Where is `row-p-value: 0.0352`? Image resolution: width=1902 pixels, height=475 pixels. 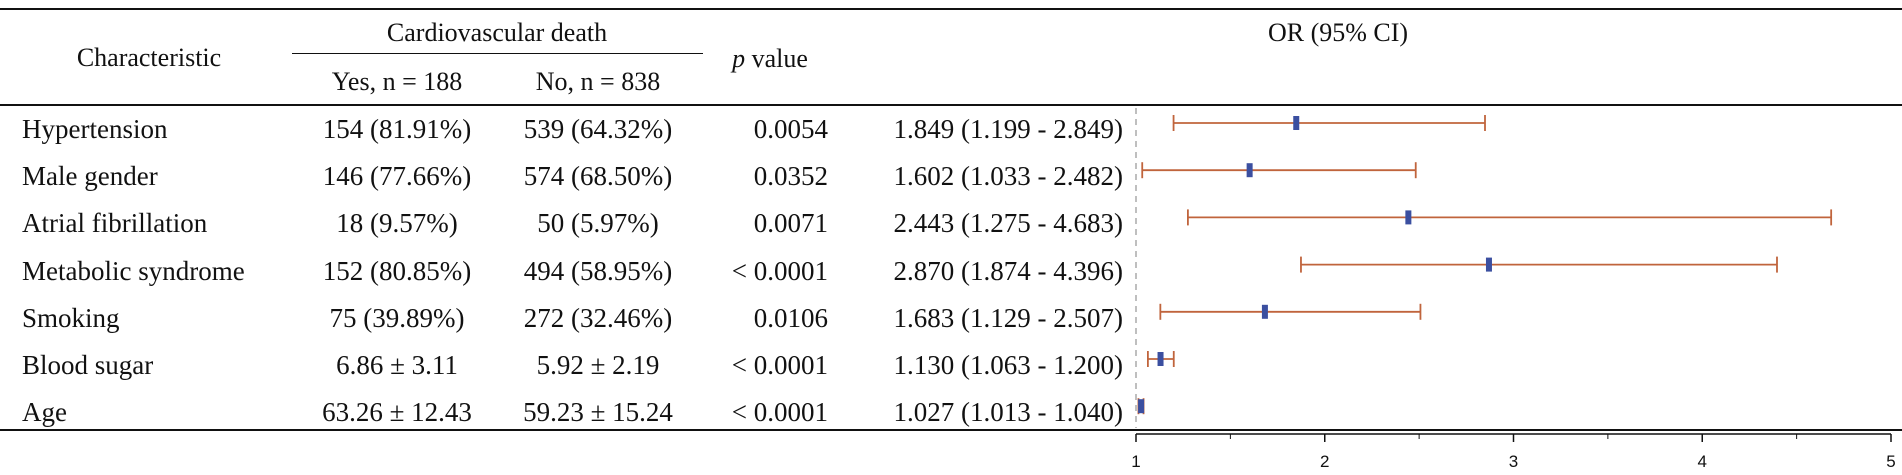
row-p-value: 0.0352 is located at coordinates (790, 176).